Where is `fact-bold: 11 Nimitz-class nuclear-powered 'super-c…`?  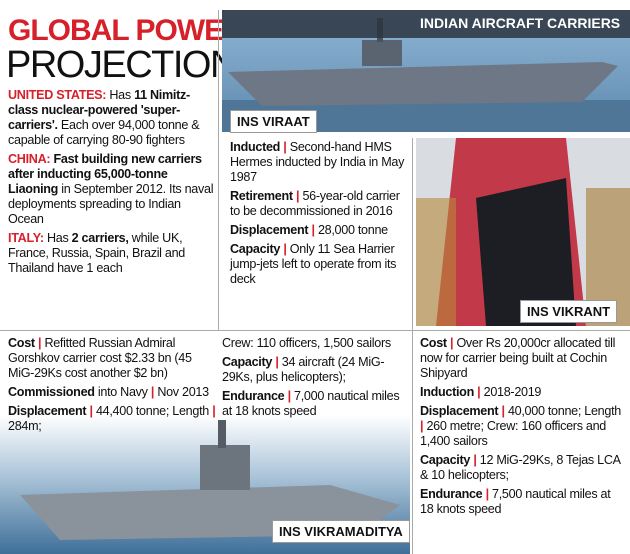 fact-bold: 11 Nimitz-class nuclear-powered 'super-c… is located at coordinates (99, 110).